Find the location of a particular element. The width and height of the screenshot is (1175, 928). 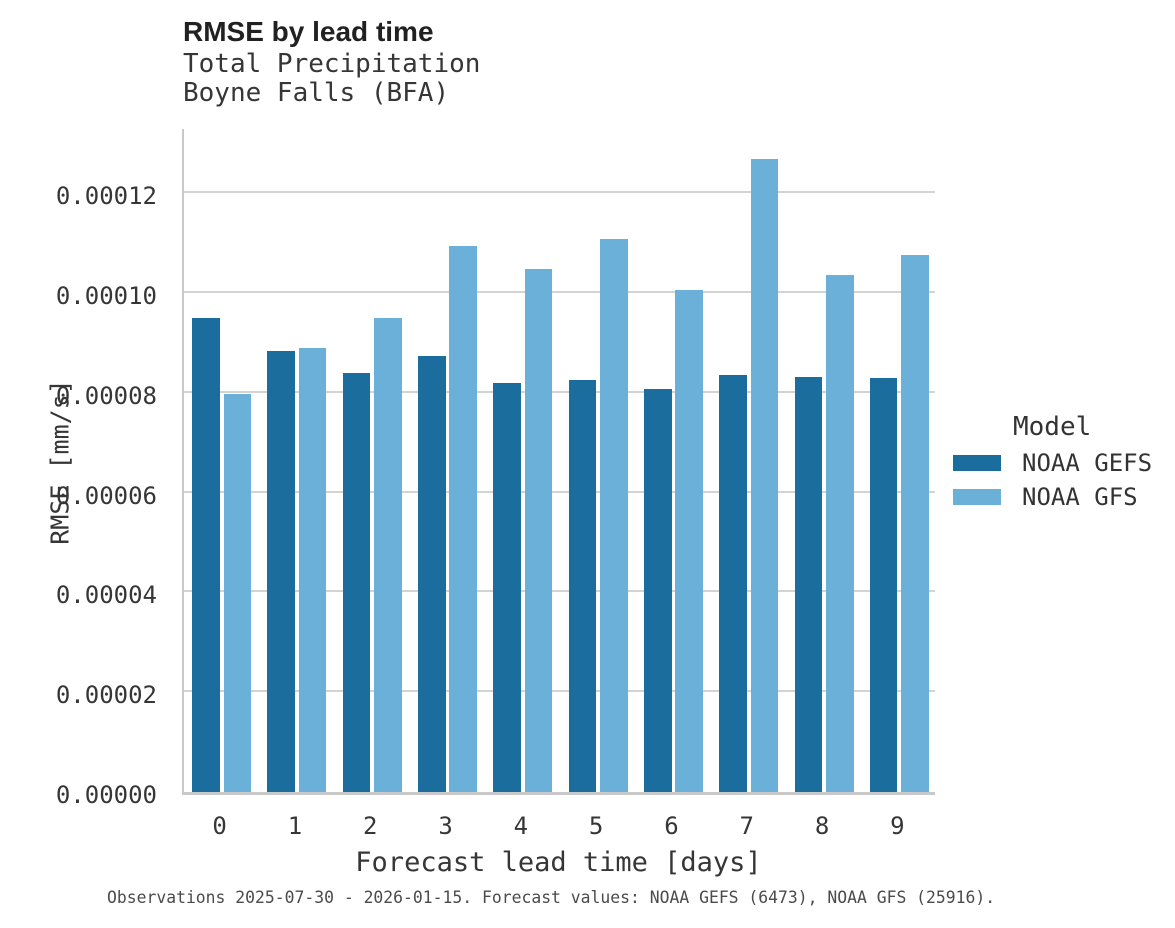

y-tick-label-0.00012: 0.00012 is located at coordinates (106, 196).